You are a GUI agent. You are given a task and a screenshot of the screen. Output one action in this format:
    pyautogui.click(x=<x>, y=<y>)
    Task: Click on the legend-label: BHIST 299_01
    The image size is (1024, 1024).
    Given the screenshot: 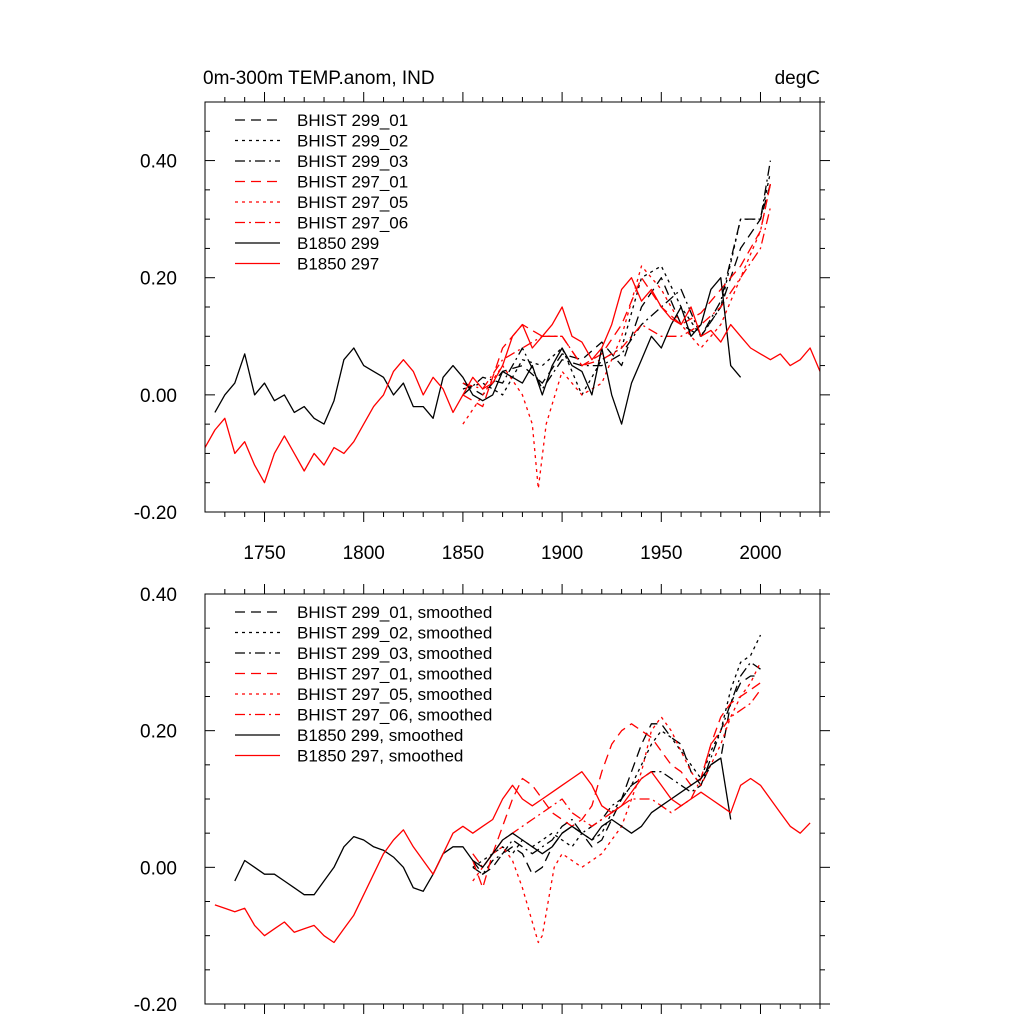 What is the action you would take?
    pyautogui.click(x=352, y=120)
    